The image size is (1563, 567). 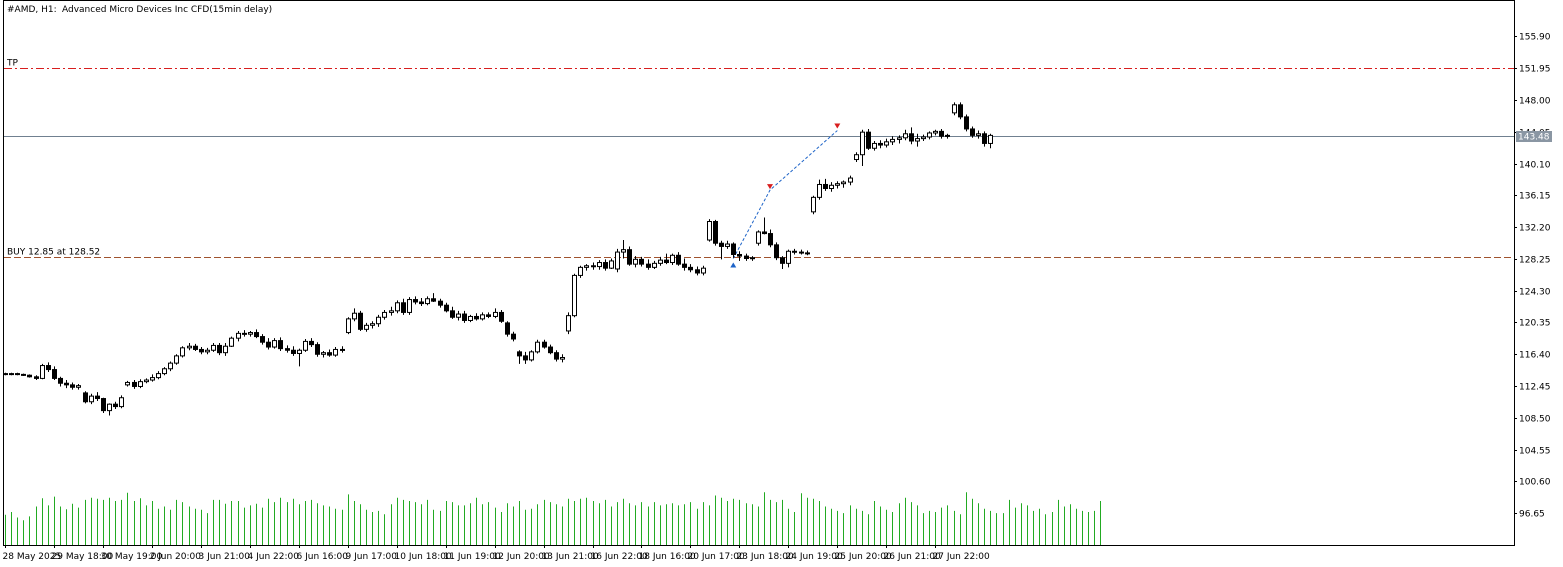 I want to click on x-tick-label: 9 Jun 17:00, so click(x=372, y=557).